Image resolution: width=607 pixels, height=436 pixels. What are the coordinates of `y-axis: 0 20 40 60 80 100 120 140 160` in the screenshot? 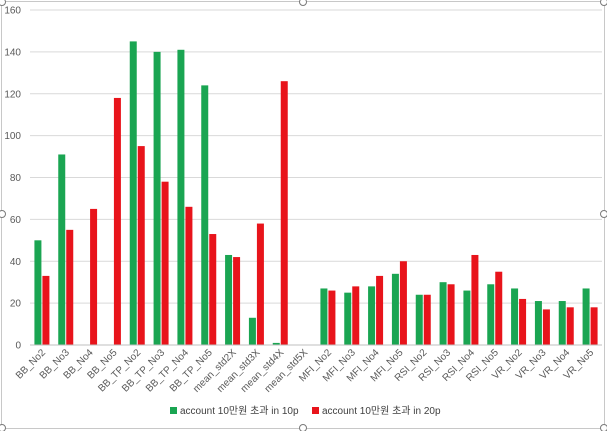 It's located at (12, 179).